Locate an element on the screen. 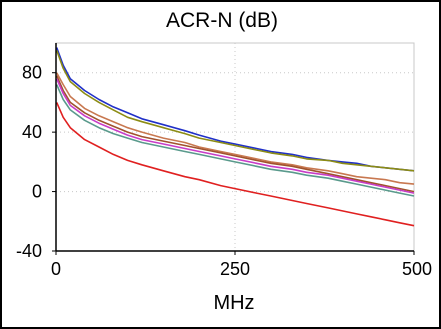 The height and width of the screenshot is (329, 441). chart-title: ACR-N (dB) is located at coordinates (222, 20).